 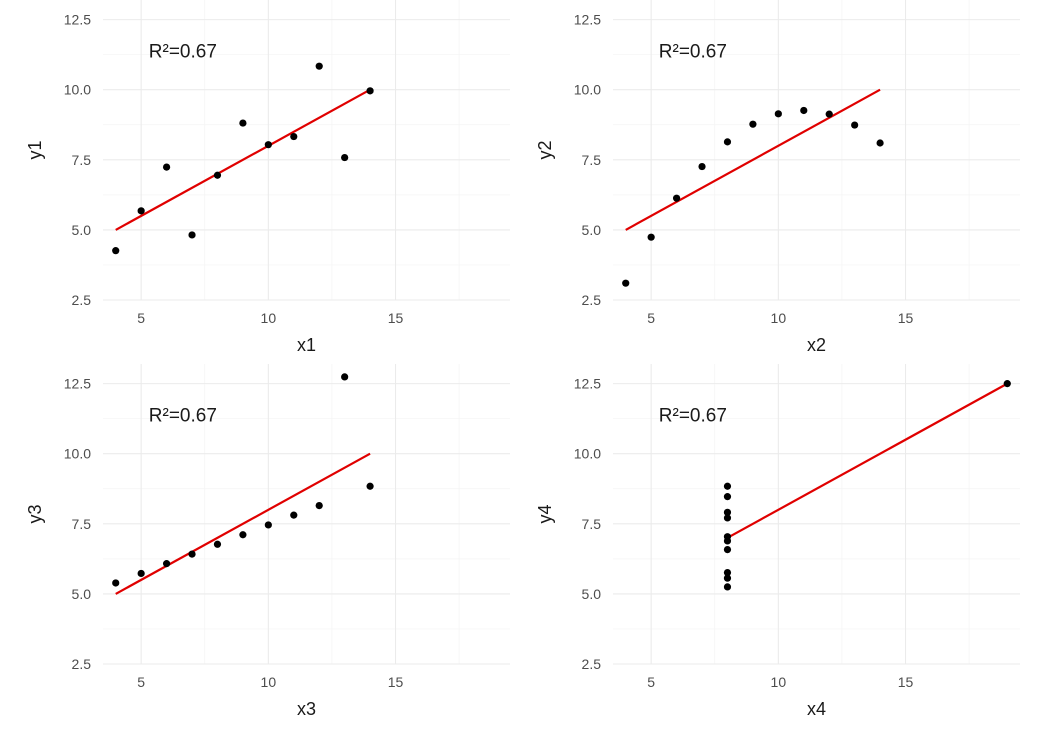 What do you see at coordinates (35, 513) in the screenshot?
I see `y-axis-title: y3` at bounding box center [35, 513].